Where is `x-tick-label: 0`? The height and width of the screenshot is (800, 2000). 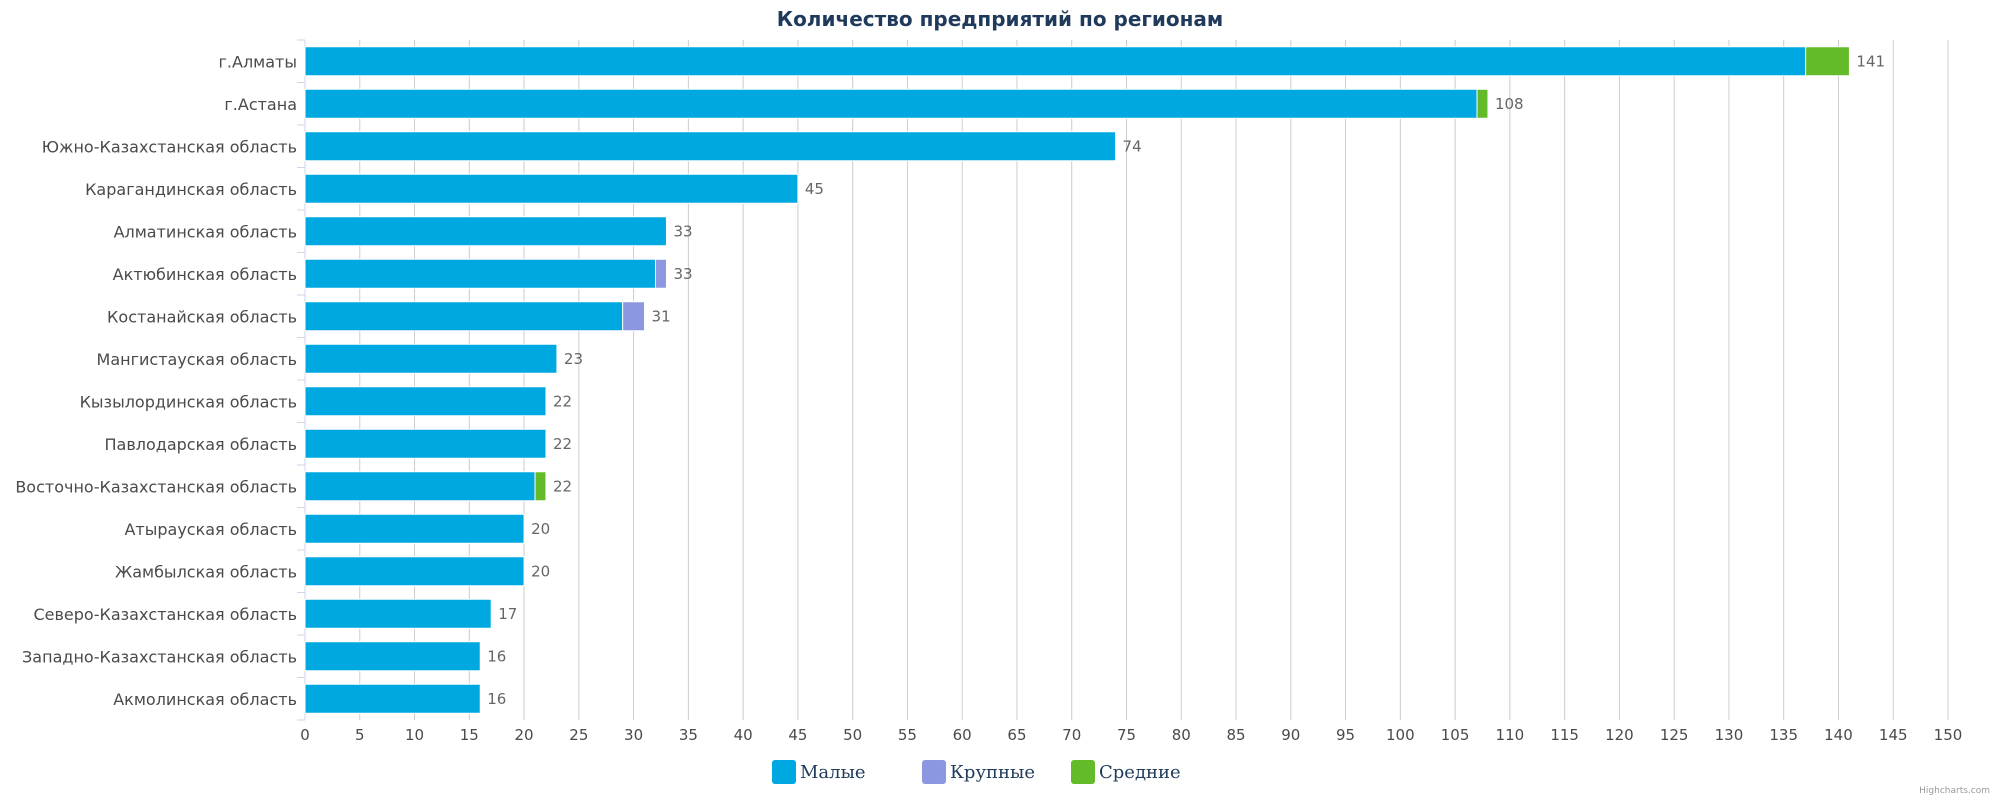
x-tick-label: 0 is located at coordinates (305, 735).